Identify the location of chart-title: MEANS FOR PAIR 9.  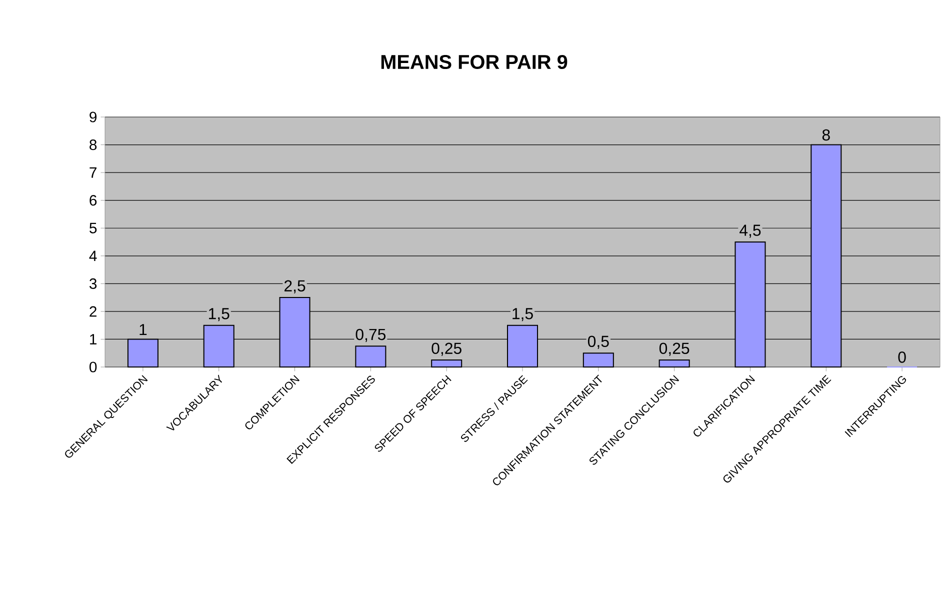
(474, 62).